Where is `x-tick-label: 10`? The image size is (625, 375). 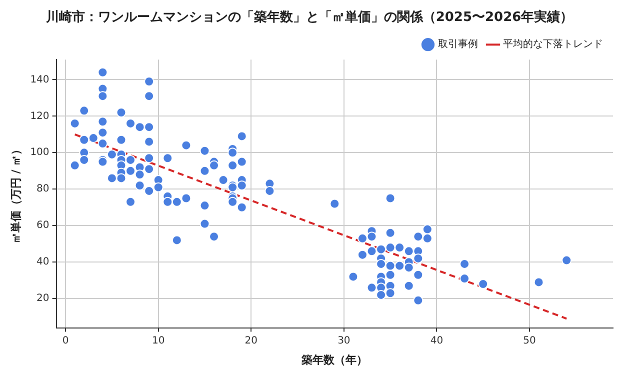
x-tick-label: 10 is located at coordinates (158, 340).